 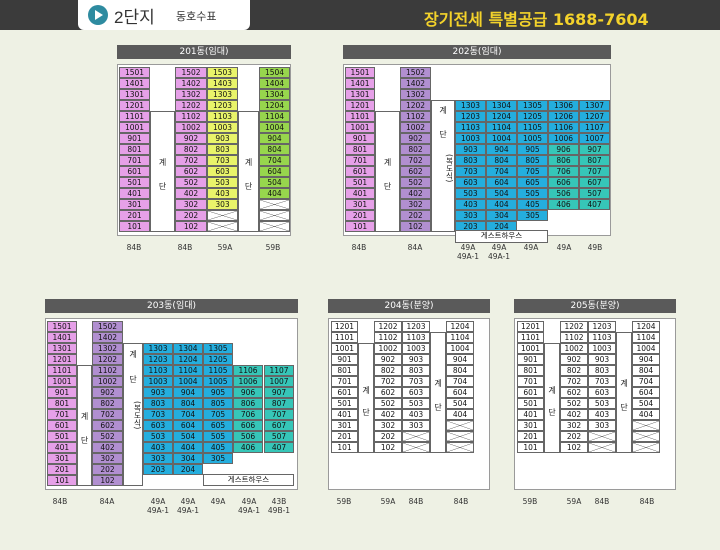 I want to click on unit-cell: 102, so click(x=415, y=226).